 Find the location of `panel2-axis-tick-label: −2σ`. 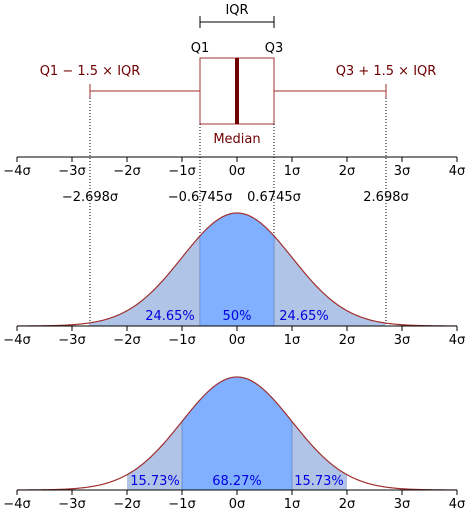

panel2-axis-tick-label: −2σ is located at coordinates (126, 504).